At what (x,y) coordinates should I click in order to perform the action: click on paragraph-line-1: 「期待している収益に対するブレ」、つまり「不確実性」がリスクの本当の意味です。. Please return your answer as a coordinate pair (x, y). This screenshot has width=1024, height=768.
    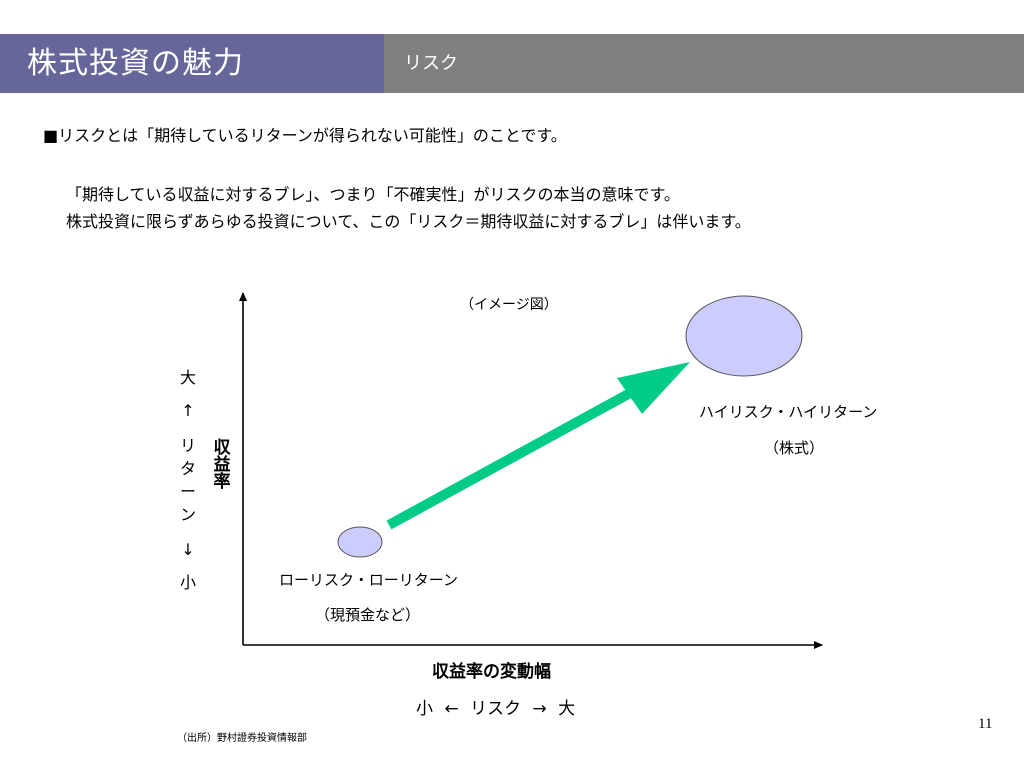
    Looking at the image, I should click on (373, 194).